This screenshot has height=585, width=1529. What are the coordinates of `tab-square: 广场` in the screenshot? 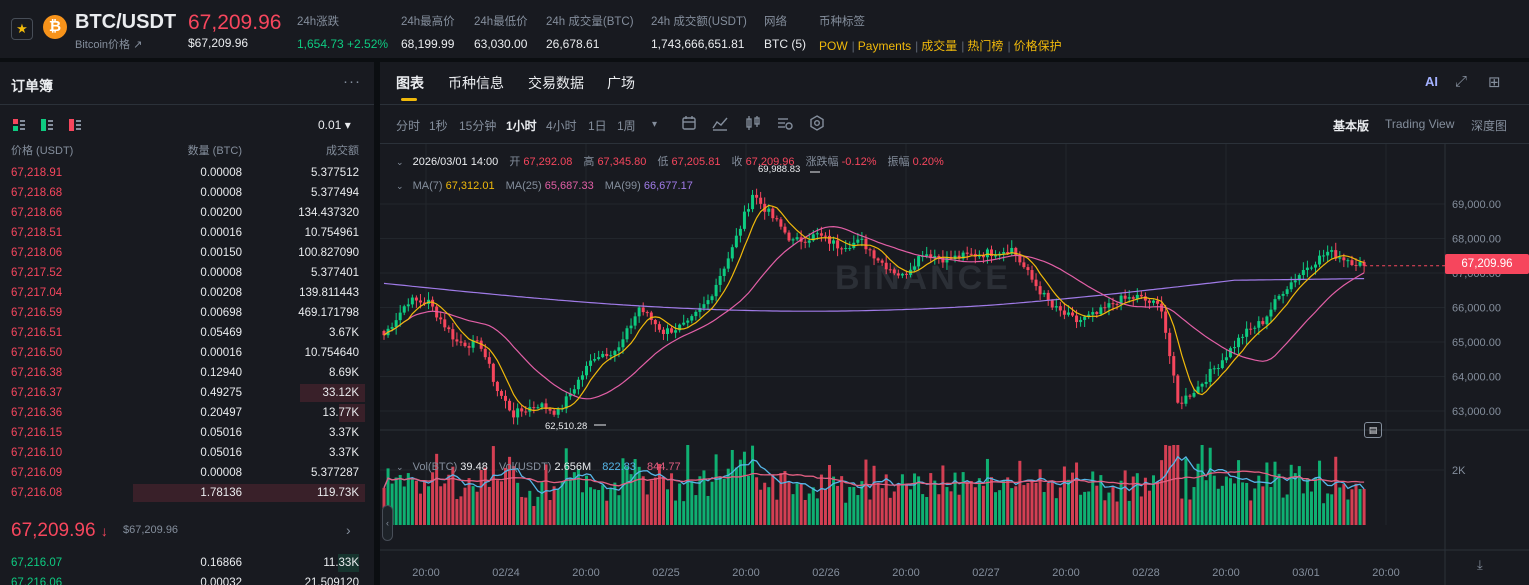 It's located at (621, 83).